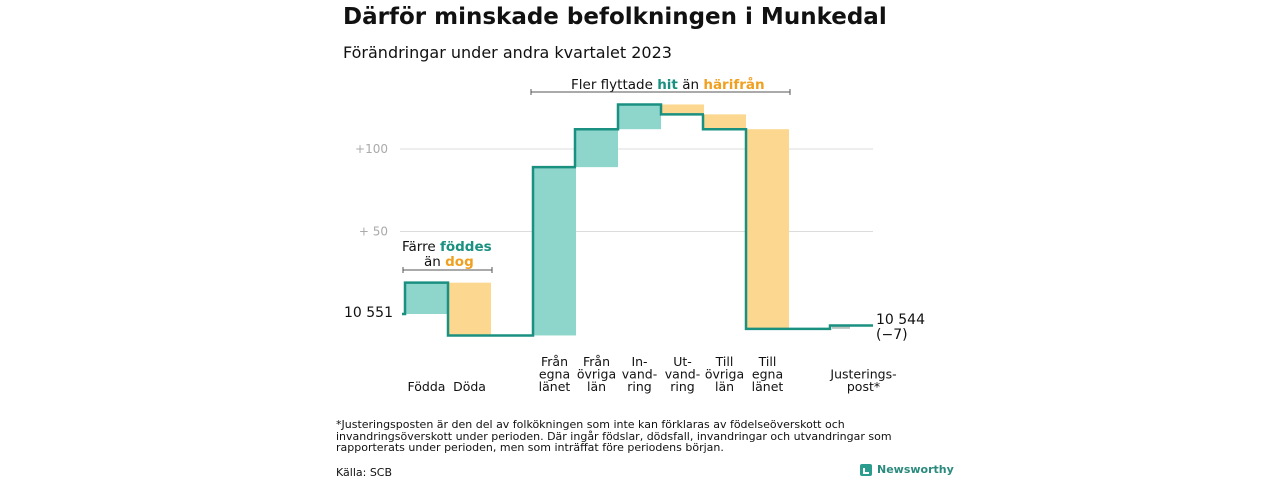 This screenshot has height=480, width=1280. Describe the element at coordinates (469, 386) in the screenshot. I see `category-label: Döda` at that location.